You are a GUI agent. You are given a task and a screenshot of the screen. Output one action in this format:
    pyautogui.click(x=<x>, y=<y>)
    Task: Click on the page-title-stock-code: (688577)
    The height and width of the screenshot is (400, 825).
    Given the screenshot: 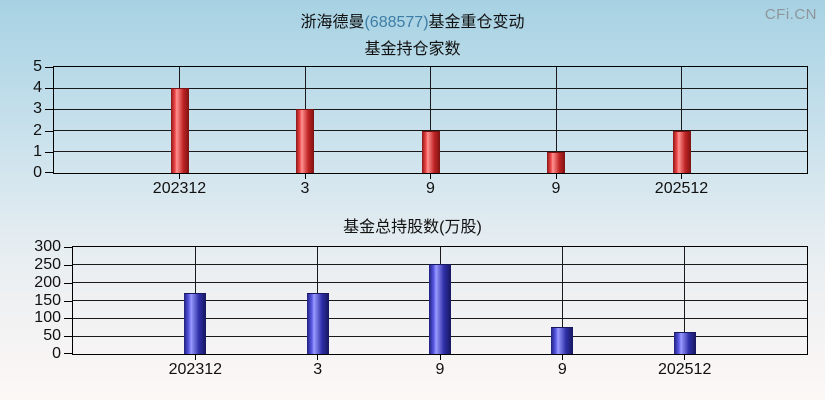 What is the action you would take?
    pyautogui.click(x=396, y=22)
    